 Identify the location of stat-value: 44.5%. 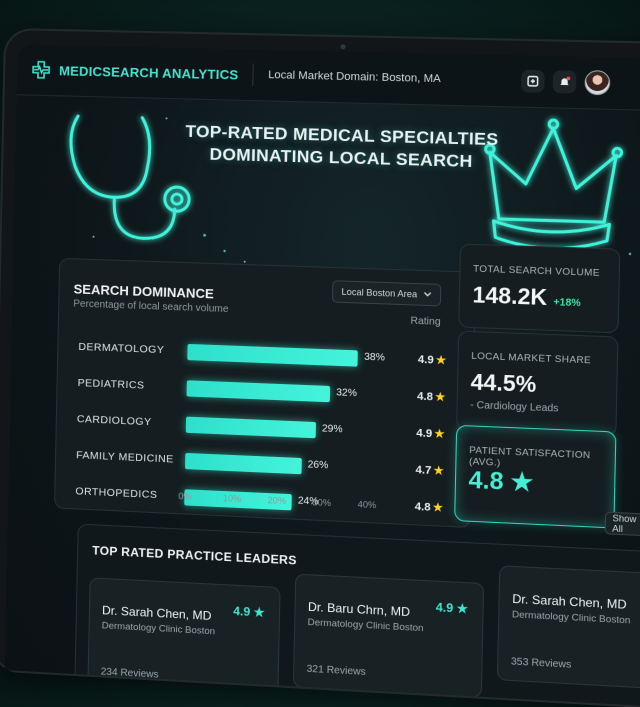
(503, 383).